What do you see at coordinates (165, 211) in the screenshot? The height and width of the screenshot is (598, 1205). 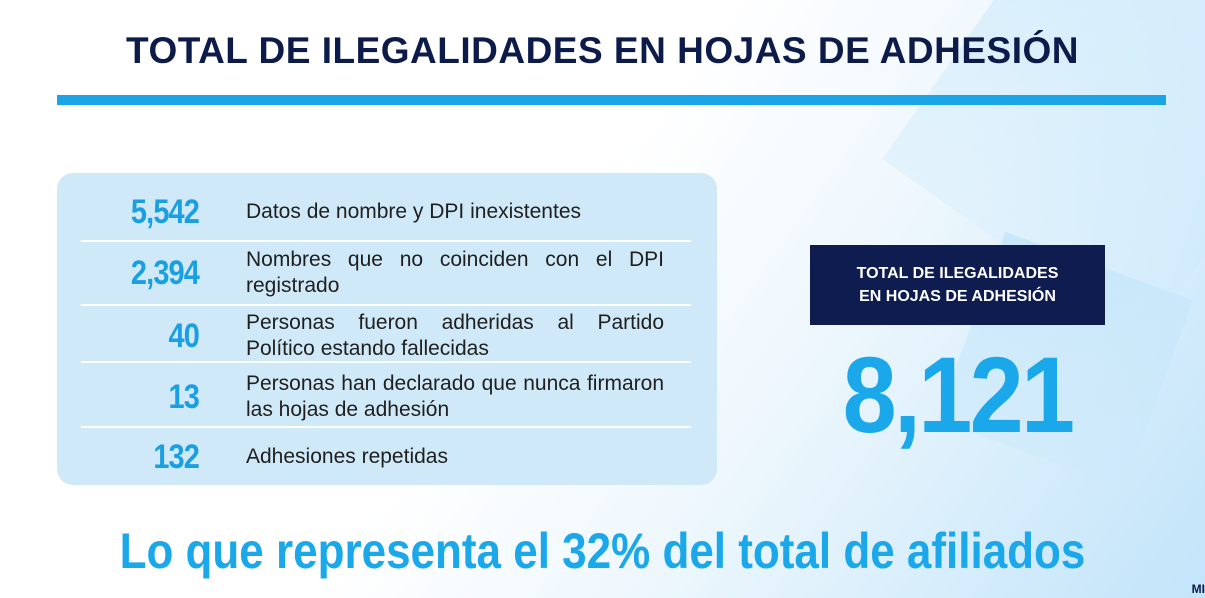 I see `row-value: 5,542` at bounding box center [165, 211].